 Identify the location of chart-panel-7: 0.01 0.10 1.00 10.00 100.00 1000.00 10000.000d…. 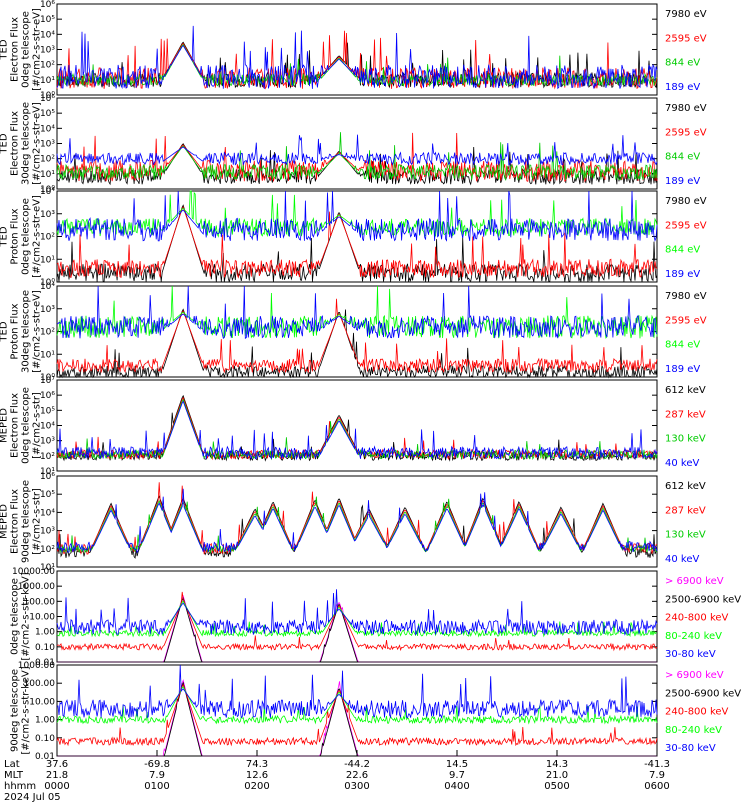
(376, 617).